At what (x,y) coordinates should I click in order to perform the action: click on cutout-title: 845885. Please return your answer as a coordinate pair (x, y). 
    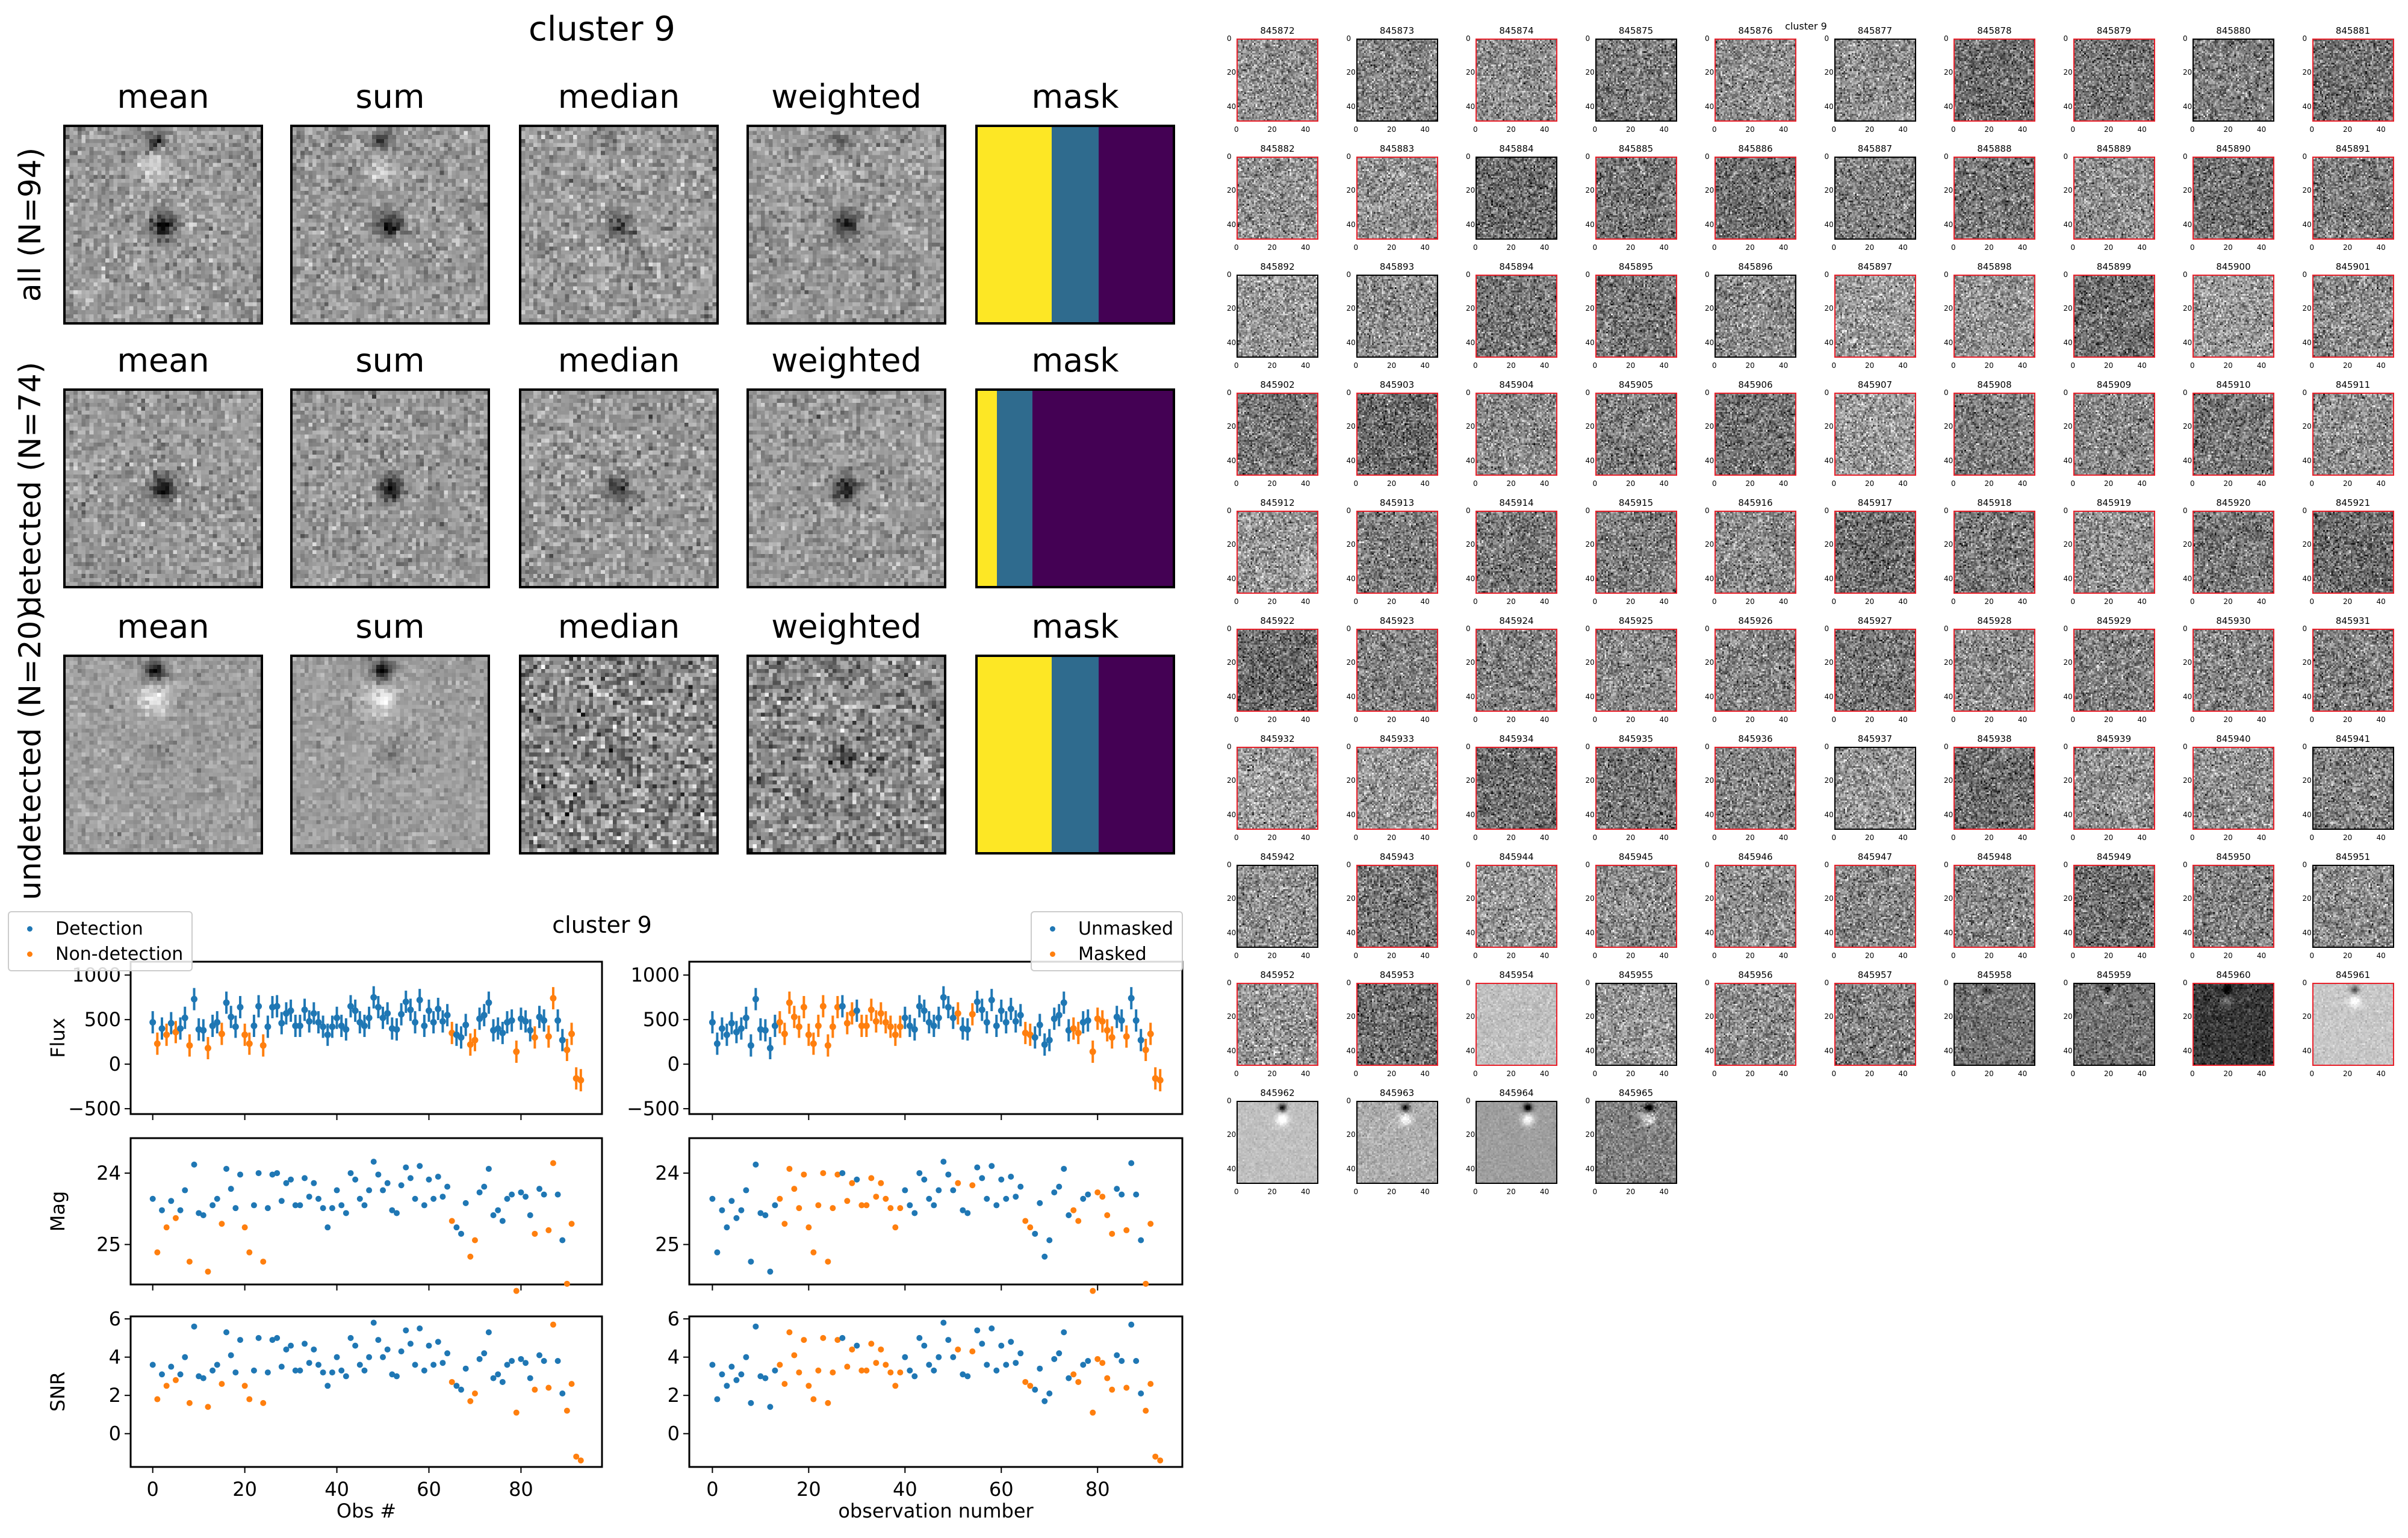
    Looking at the image, I should click on (1636, 148).